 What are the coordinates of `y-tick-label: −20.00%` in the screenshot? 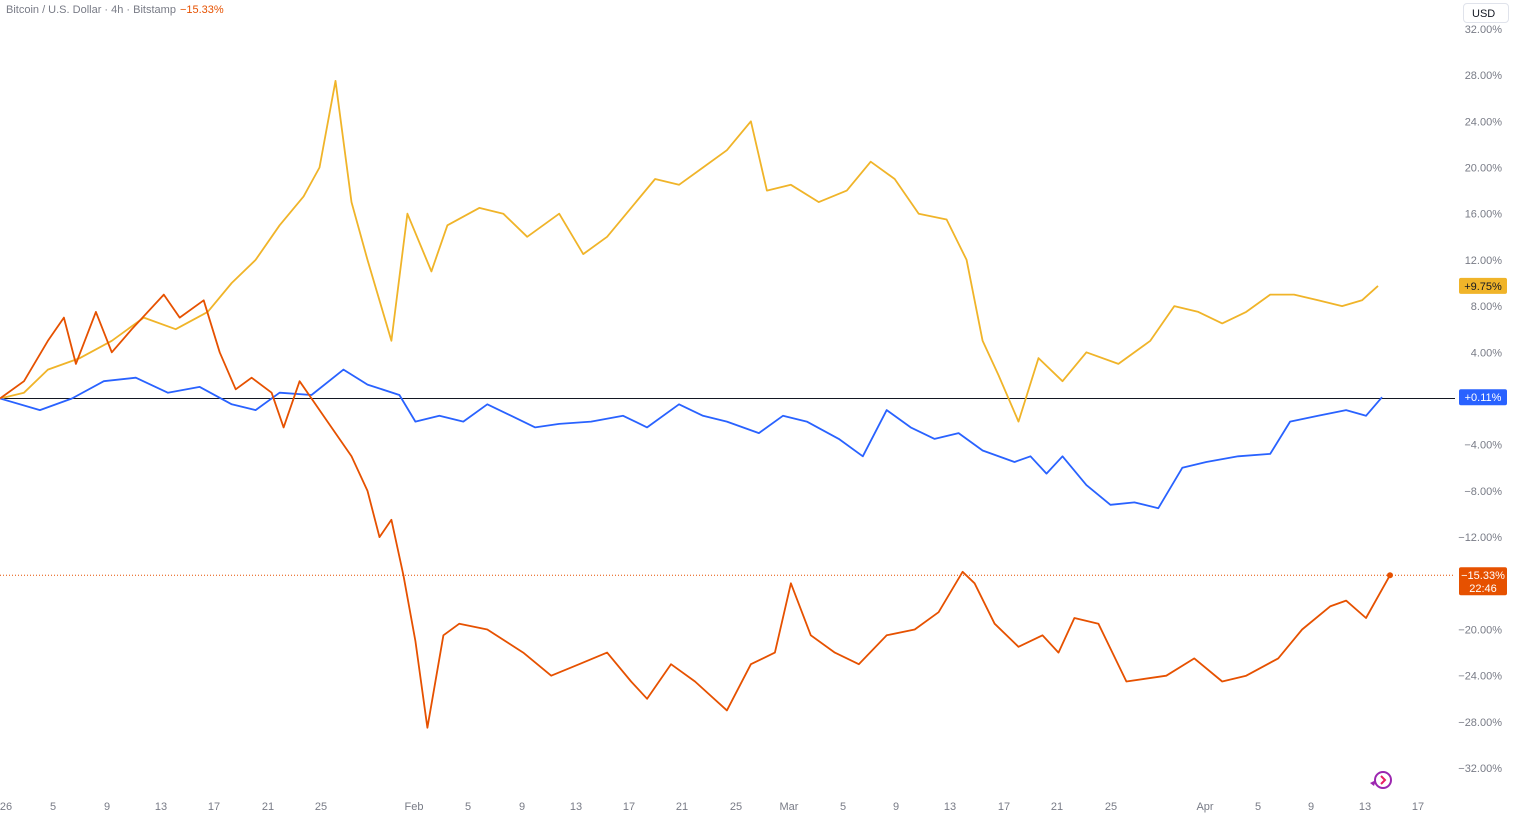 It's located at (1480, 631).